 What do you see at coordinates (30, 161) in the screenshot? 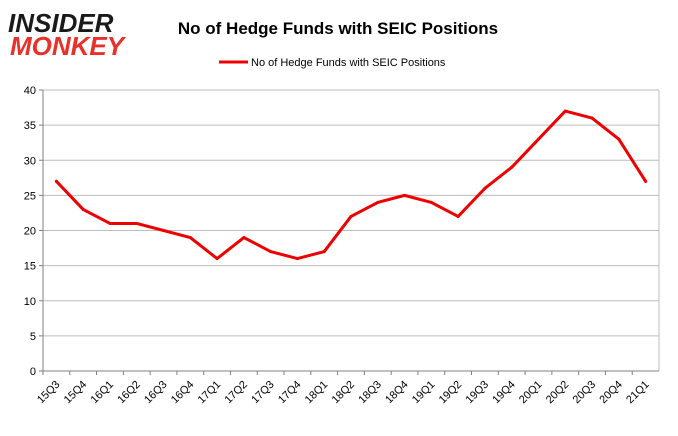
I see `y-tick-label: 30` at bounding box center [30, 161].